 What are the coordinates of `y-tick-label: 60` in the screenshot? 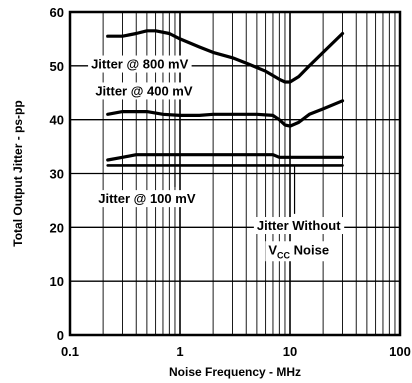 It's located at (57, 12).